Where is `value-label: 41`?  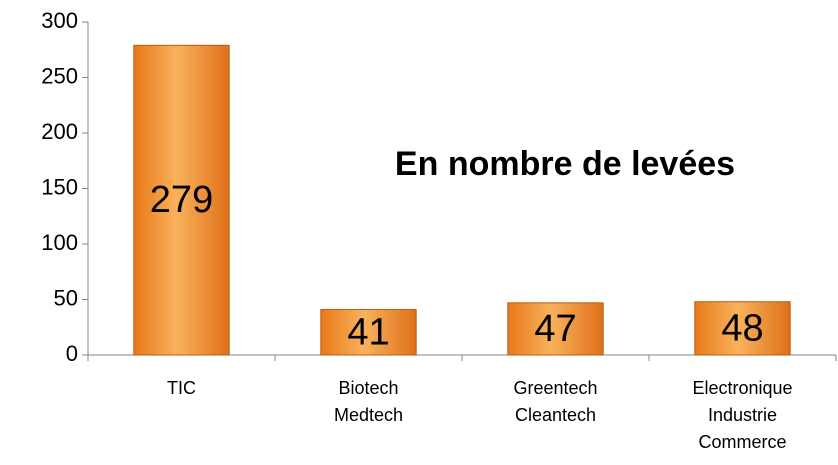
value-label: 41 is located at coordinates (368, 332).